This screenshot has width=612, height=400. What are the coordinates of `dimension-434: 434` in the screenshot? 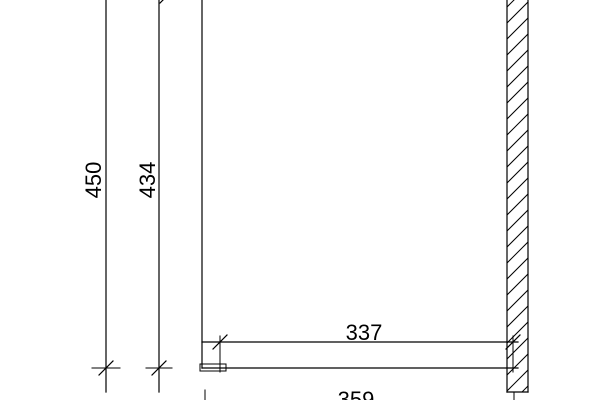 It's located at (154, 196).